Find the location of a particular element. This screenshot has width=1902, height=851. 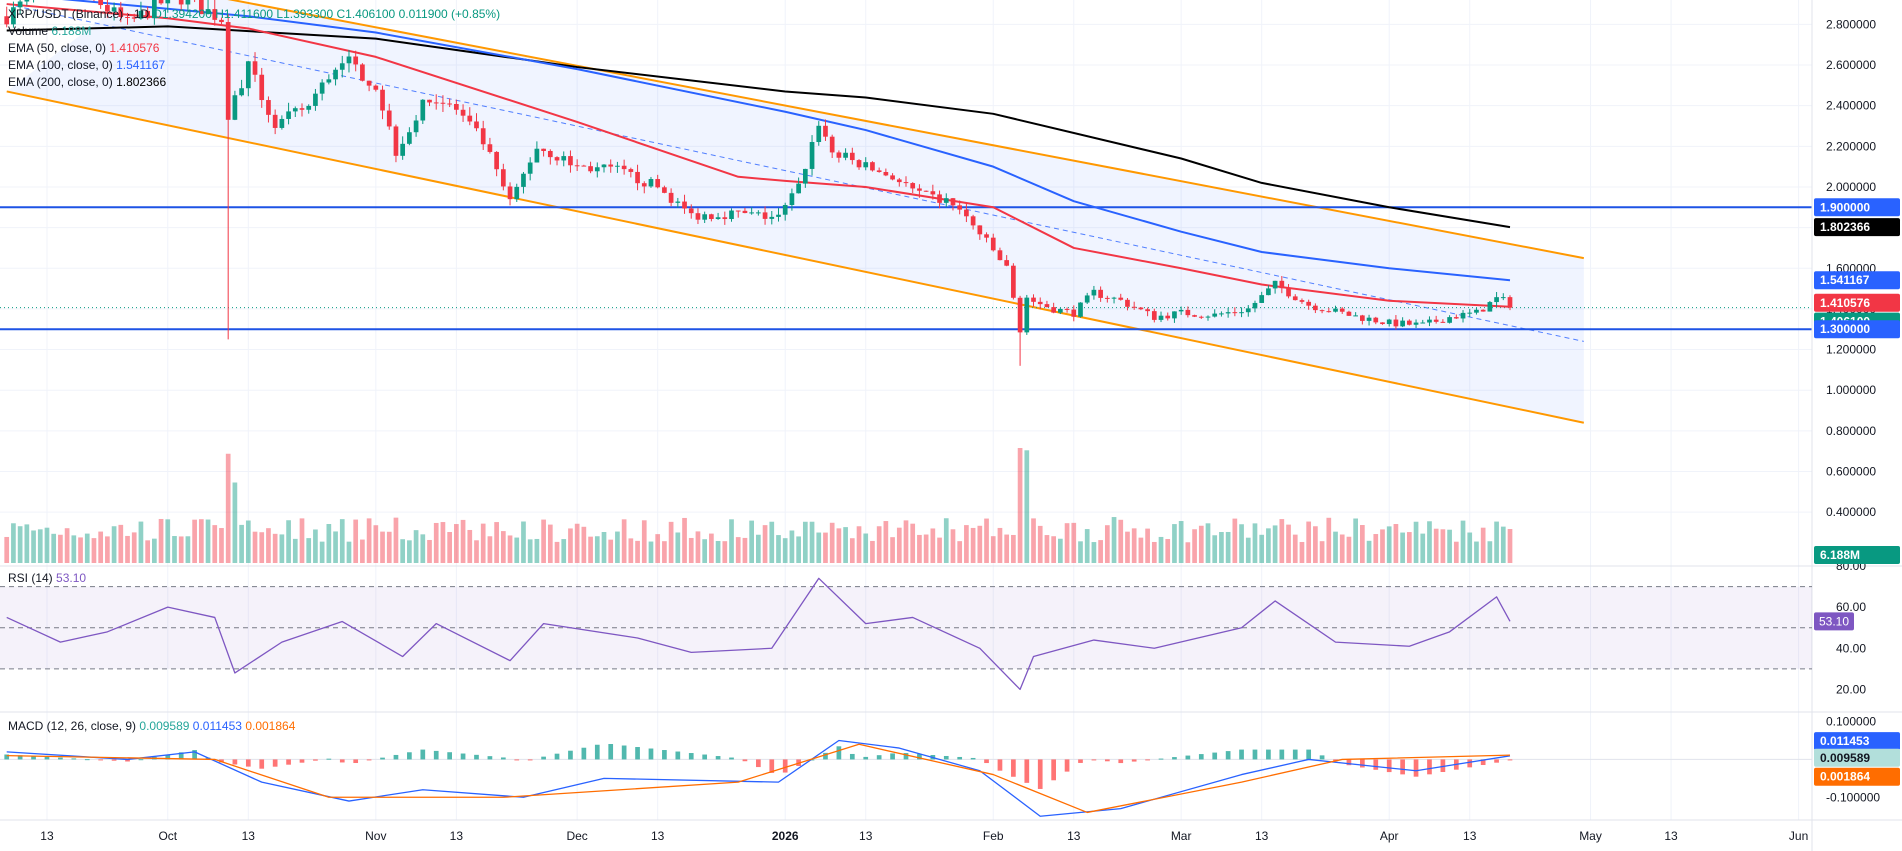

rsi-value-tag-label: 53.10 is located at coordinates (1834, 621).